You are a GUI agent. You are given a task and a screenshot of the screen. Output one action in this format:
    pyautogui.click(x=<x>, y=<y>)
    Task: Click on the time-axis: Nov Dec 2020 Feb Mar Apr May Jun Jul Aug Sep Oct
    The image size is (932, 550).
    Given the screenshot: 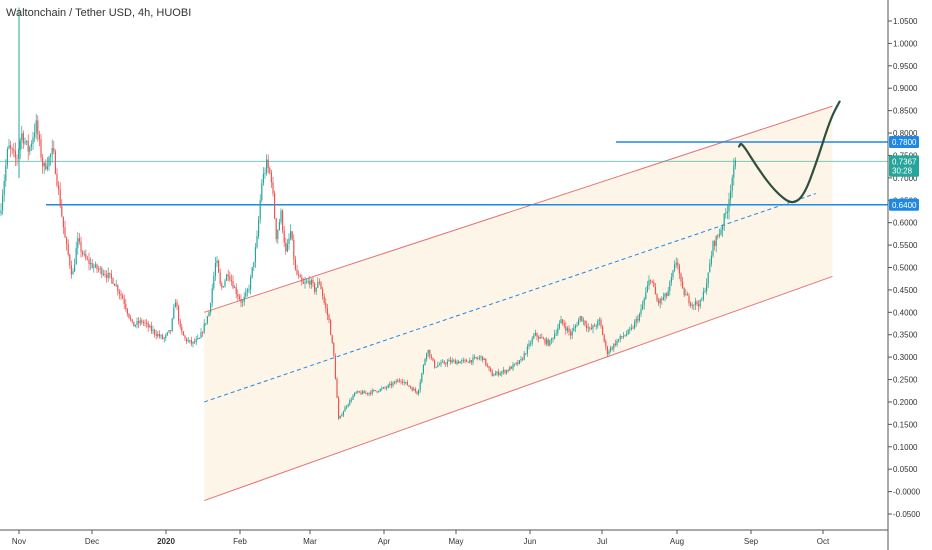 What is the action you would take?
    pyautogui.click(x=421, y=538)
    